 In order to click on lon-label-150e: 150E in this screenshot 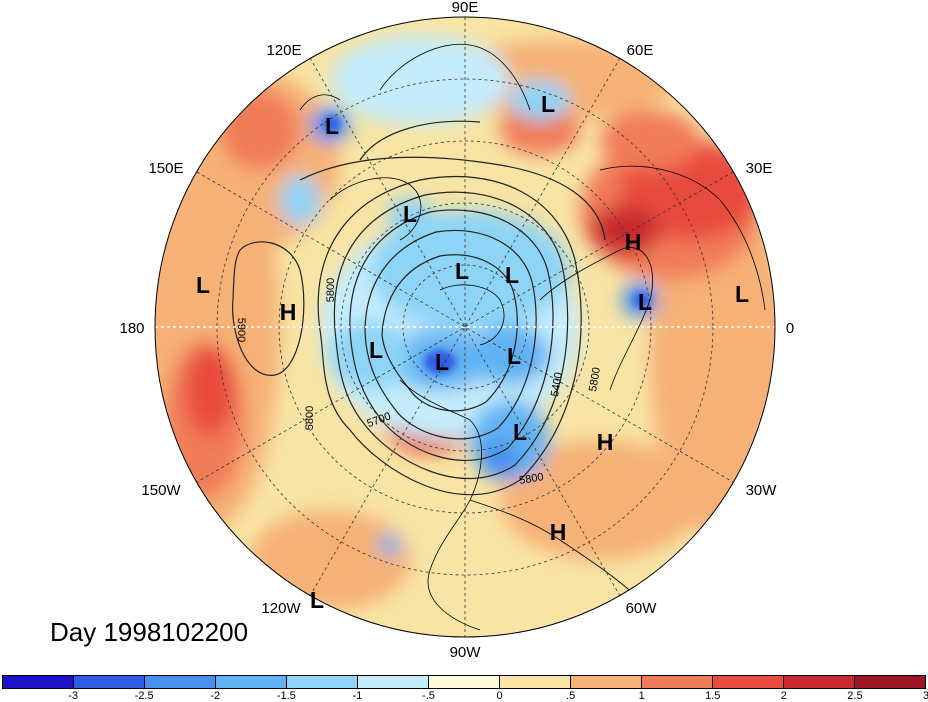, I will do `click(165, 168)`.